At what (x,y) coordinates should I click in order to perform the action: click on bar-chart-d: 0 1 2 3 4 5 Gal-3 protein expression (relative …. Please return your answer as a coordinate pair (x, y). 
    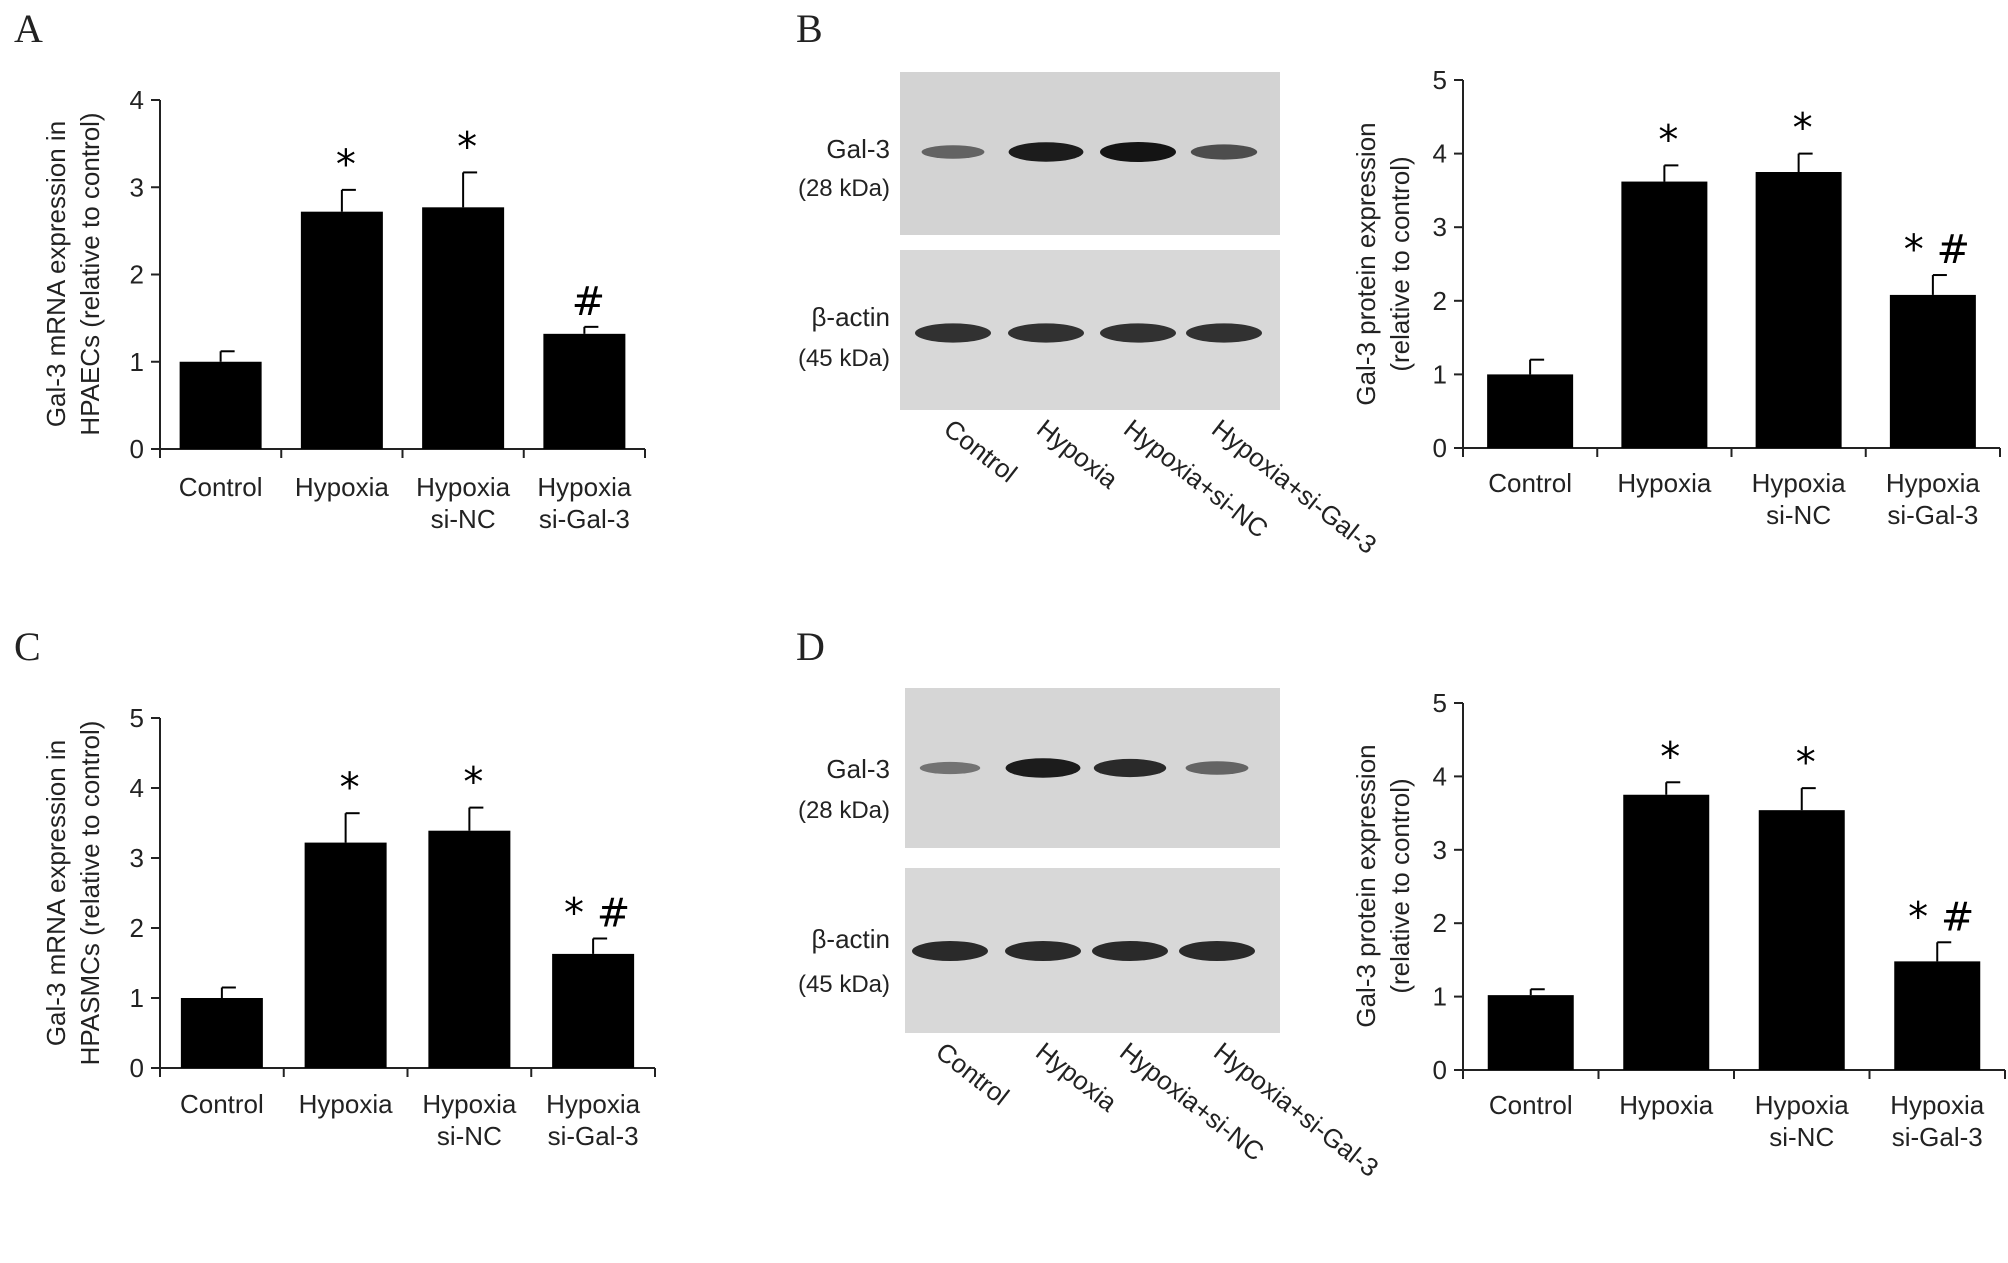
    Looking at the image, I should click on (1678, 920).